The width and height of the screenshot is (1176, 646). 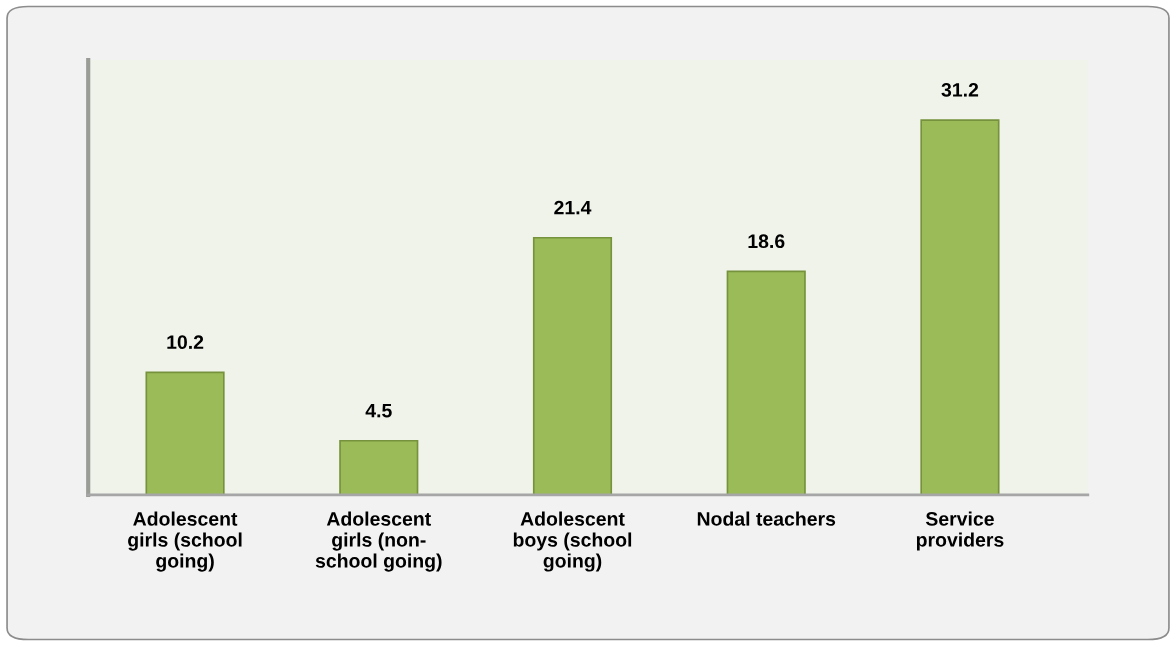 What do you see at coordinates (766, 241) in the screenshot?
I see `data-label: 18.6` at bounding box center [766, 241].